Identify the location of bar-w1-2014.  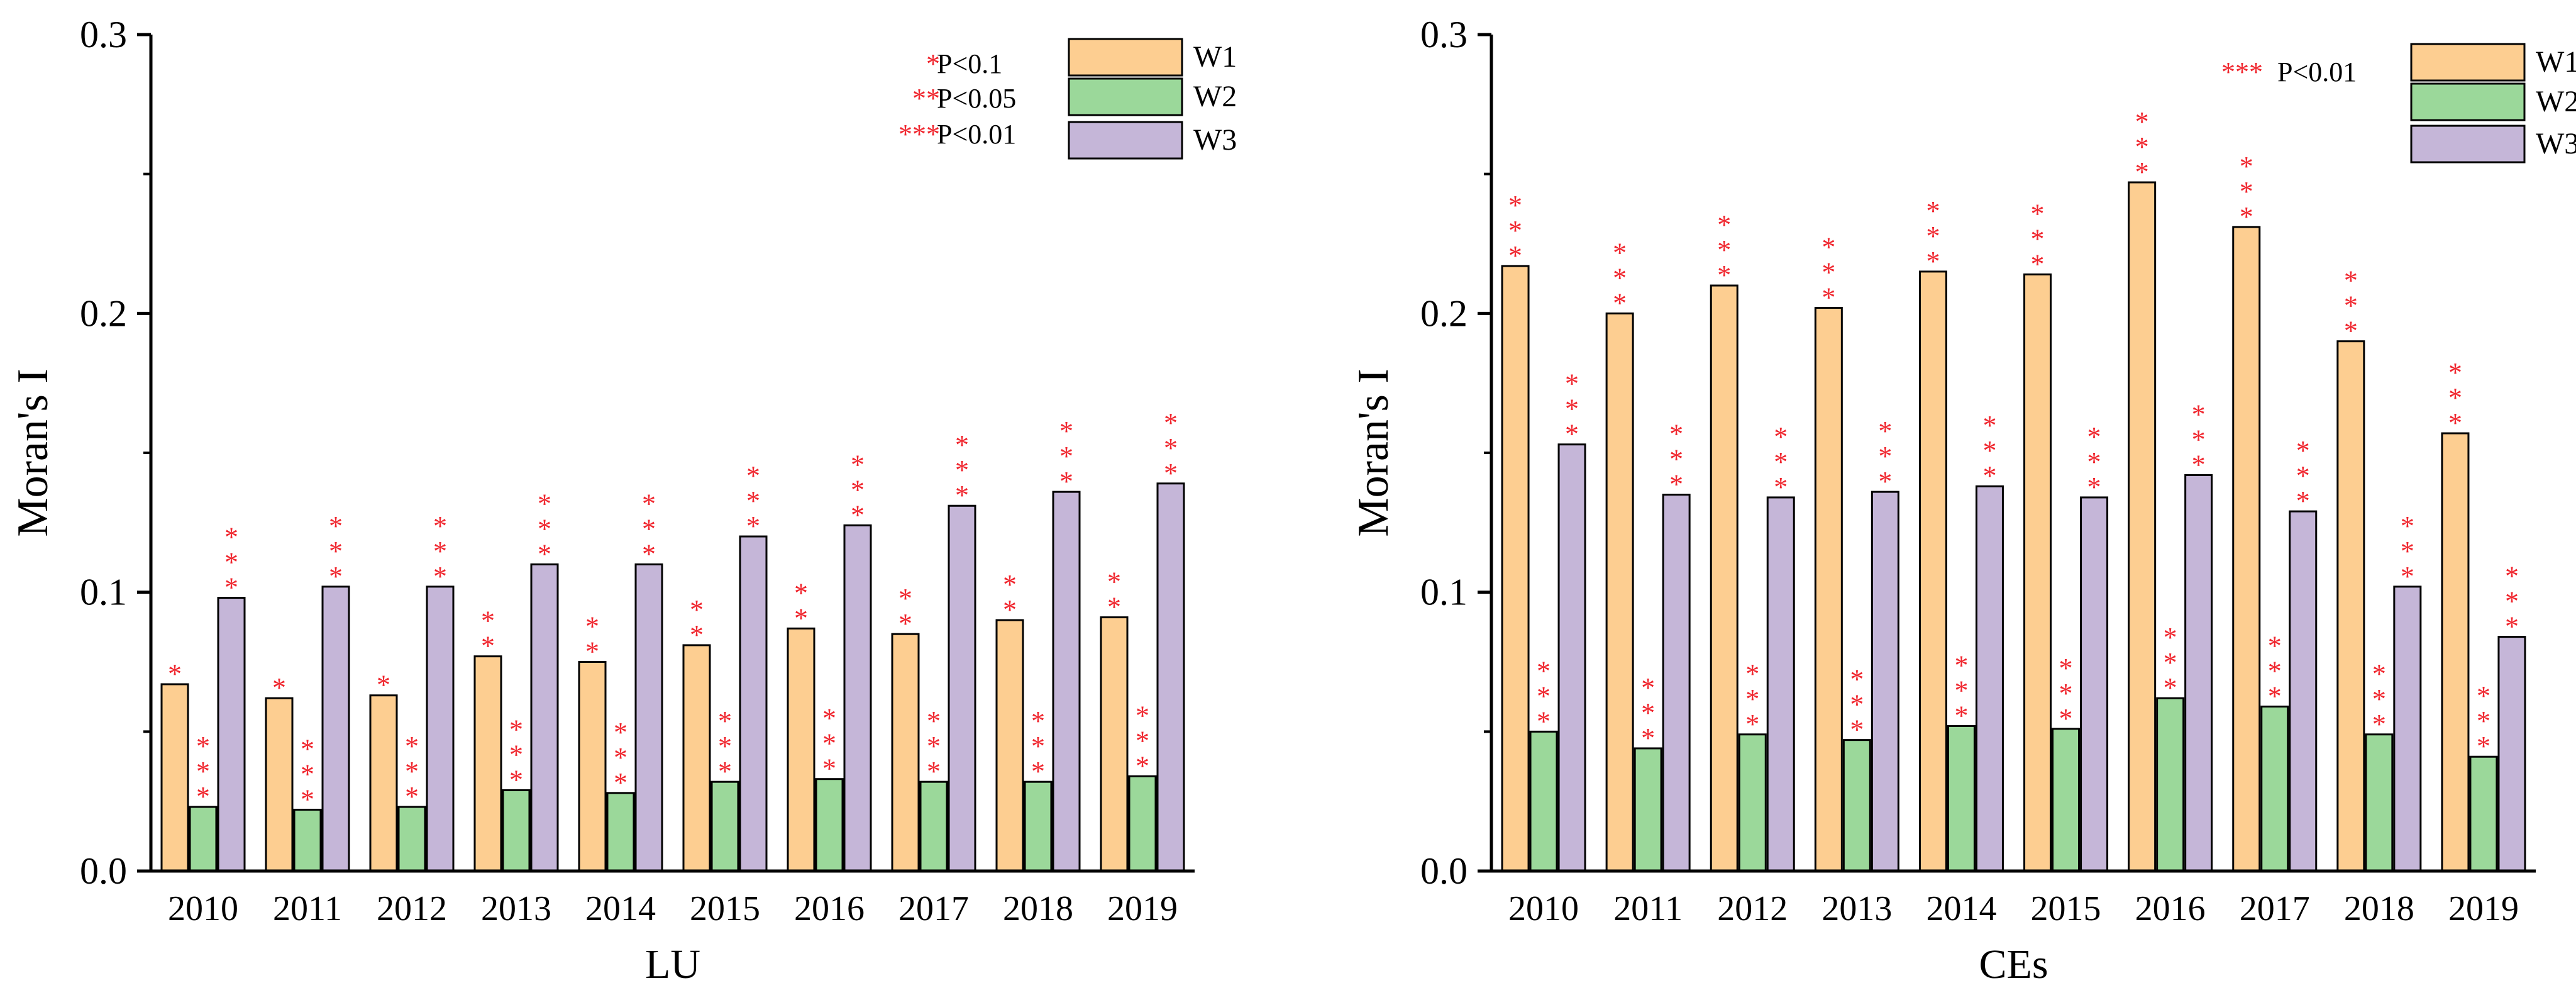
(592, 766).